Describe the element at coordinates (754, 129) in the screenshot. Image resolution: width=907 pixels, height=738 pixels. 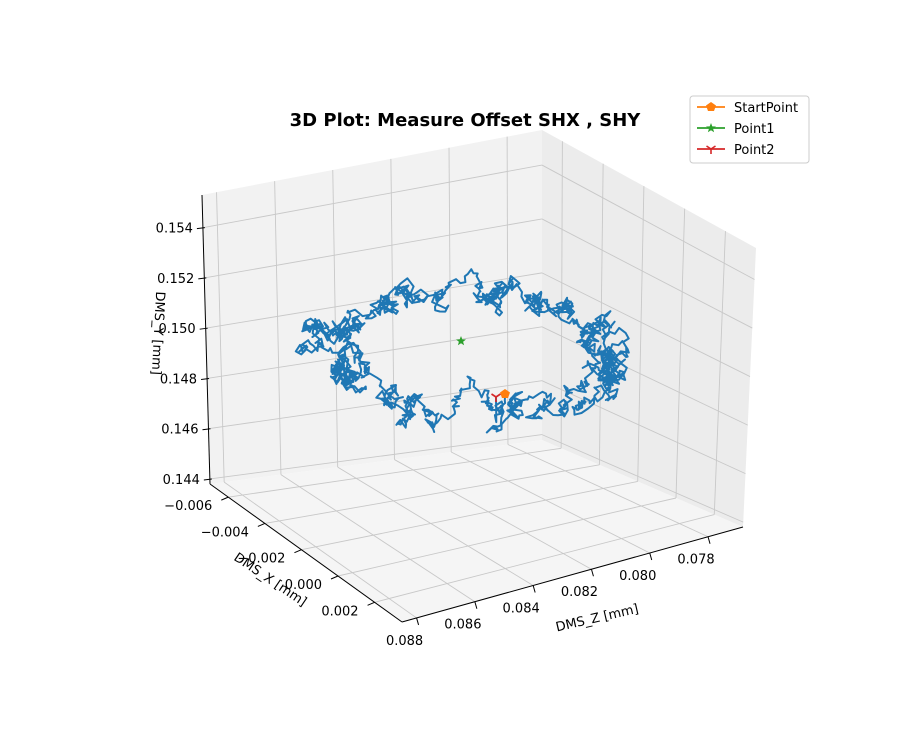
I see `legend-label-point1: Point1` at that location.